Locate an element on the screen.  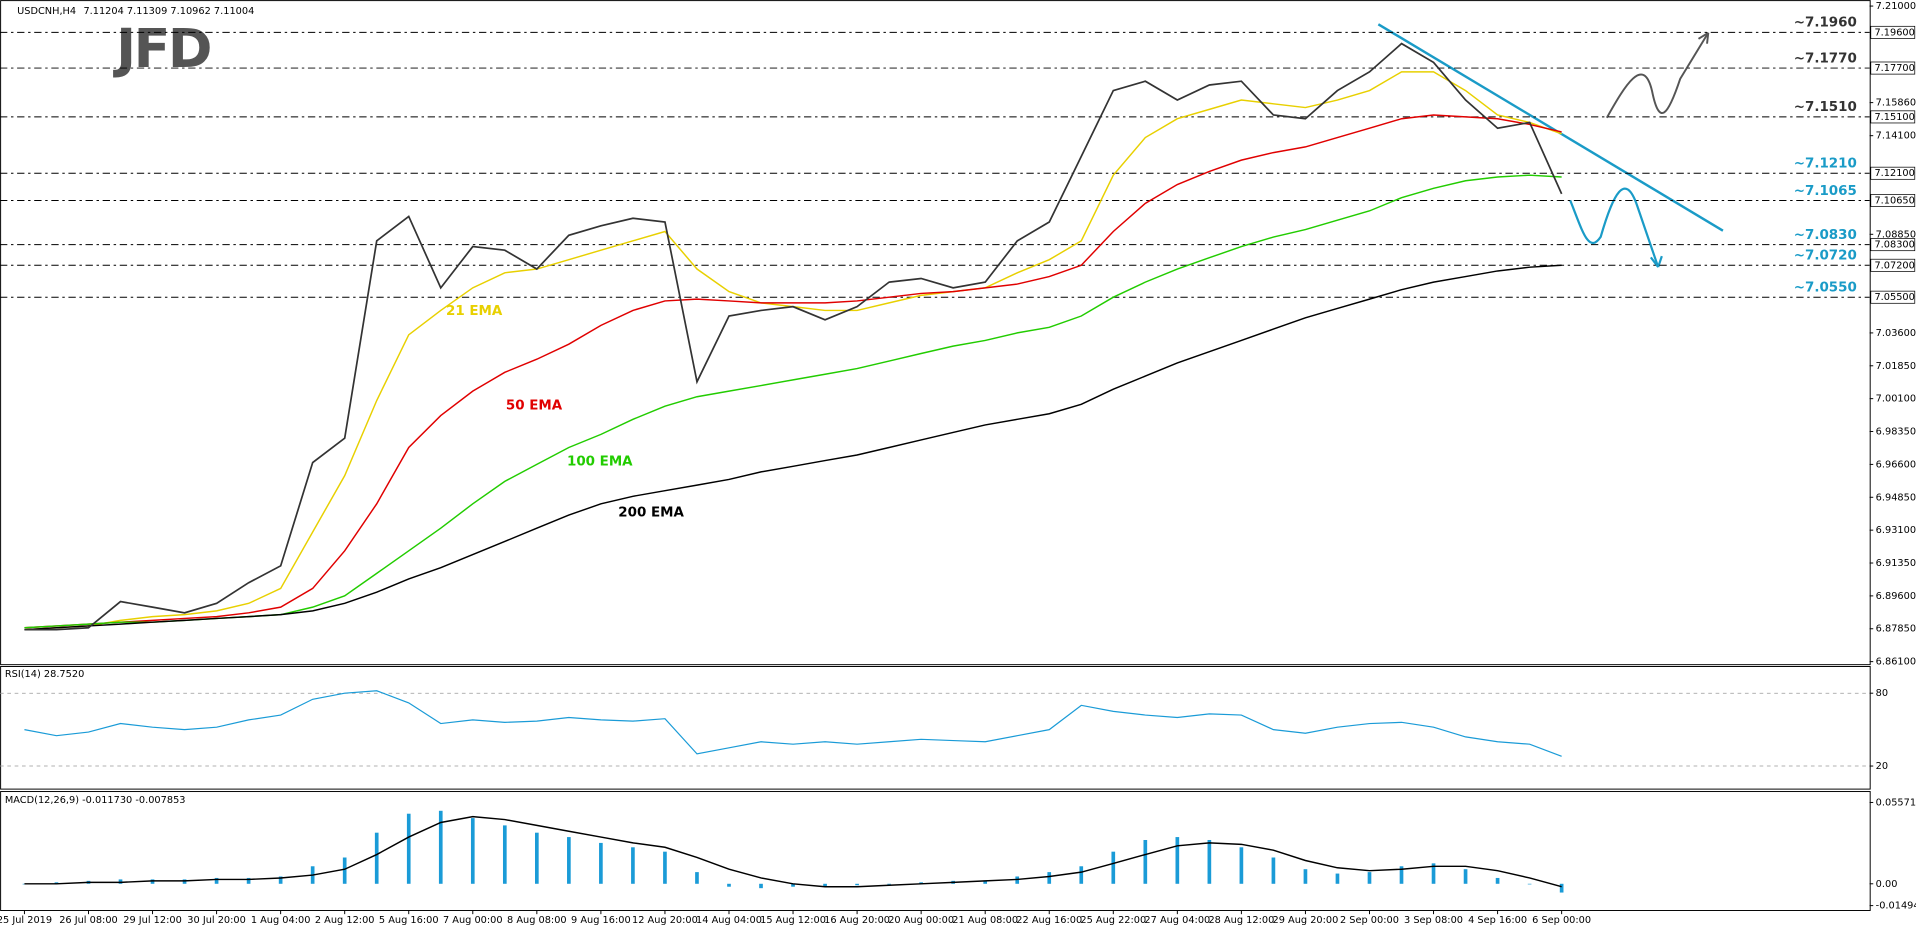
level-tag: 7.17700 is located at coordinates (1894, 68).